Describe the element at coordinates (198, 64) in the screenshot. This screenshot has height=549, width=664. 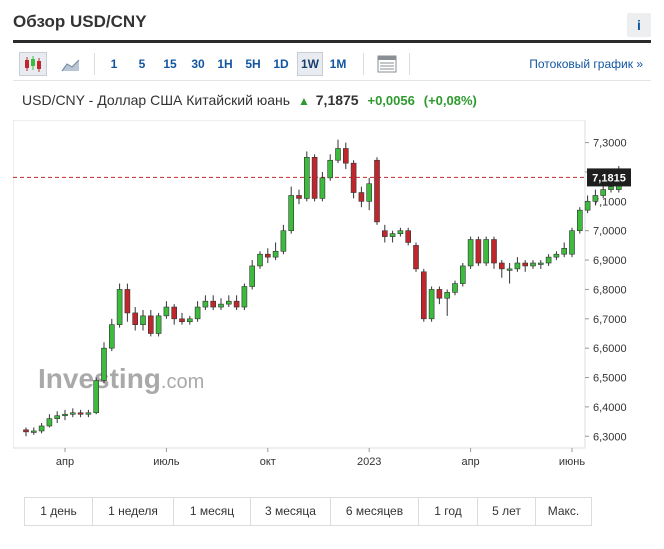
I see `interval-30: 30` at that location.